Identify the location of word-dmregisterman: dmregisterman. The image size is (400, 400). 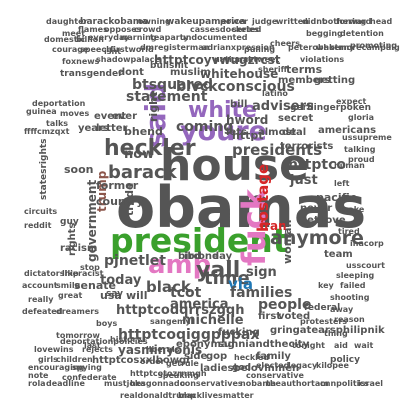
(175, 47).